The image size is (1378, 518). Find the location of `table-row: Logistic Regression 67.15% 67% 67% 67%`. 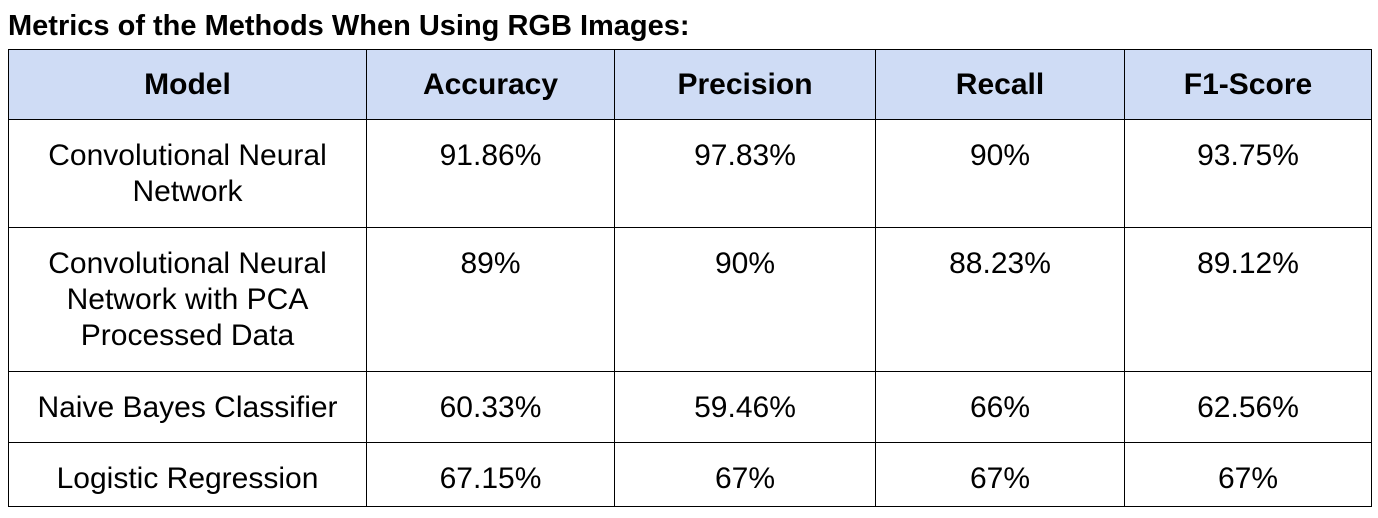

table-row: Logistic Regression 67.15% 67% 67% 67% is located at coordinates (690, 474).